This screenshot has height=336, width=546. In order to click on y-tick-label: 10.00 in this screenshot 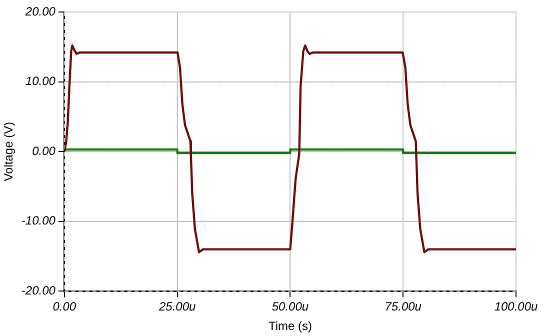, I will do `click(40, 81)`.